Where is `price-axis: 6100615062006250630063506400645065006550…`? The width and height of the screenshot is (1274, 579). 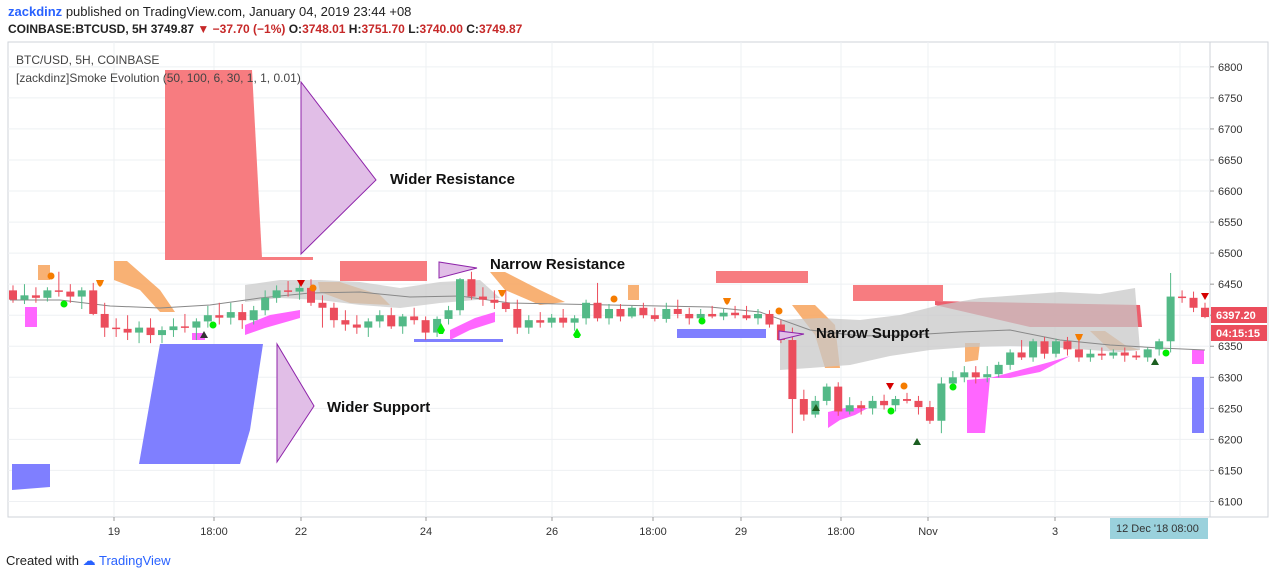 price-axis: 6100615062006250630063506400645065006550… is located at coordinates (1226, 285).